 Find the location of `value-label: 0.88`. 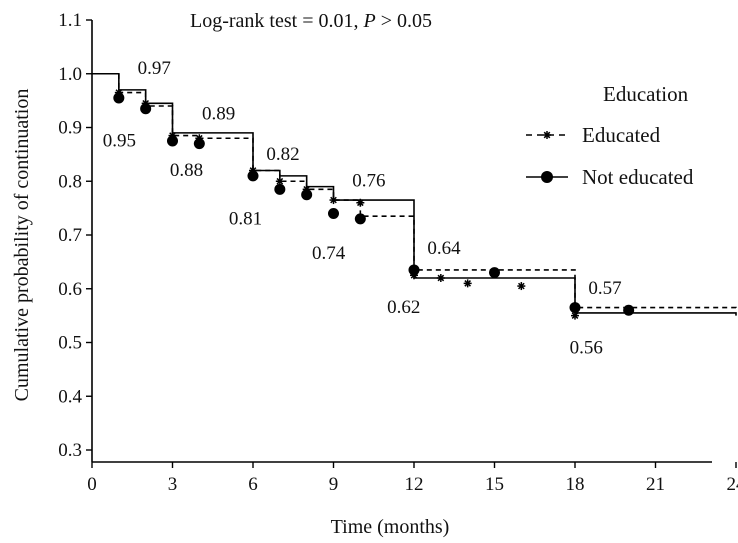

value-label: 0.88 is located at coordinates (186, 170).